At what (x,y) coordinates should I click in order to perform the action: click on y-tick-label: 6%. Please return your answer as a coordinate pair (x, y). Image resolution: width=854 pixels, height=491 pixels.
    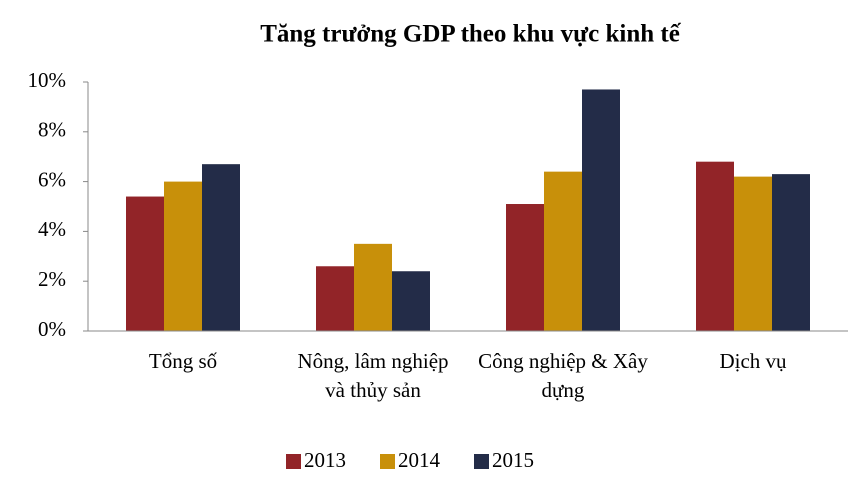
    Looking at the image, I should click on (52, 179).